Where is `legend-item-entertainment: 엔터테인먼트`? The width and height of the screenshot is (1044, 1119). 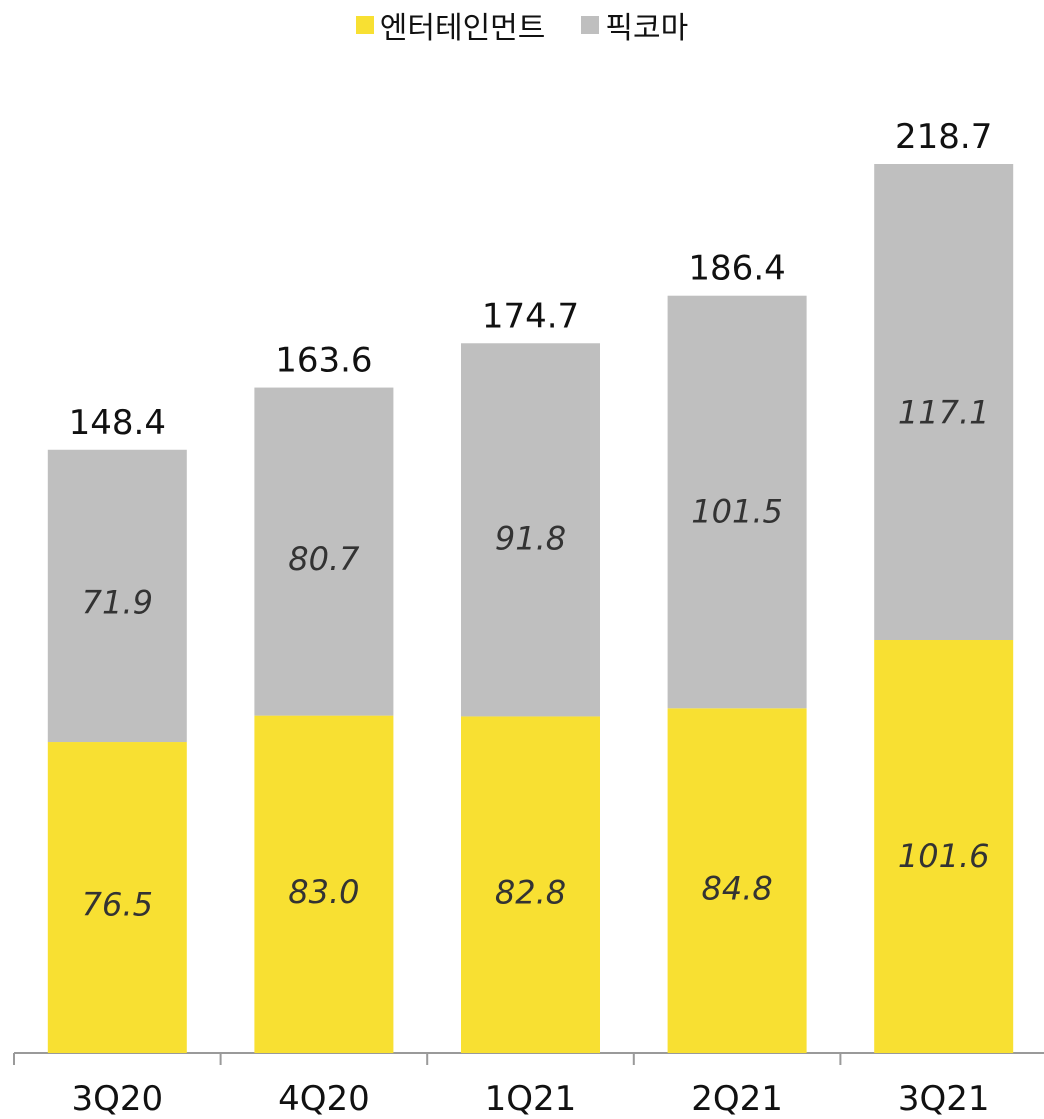
legend-item-entertainment: 엔터테인먼트 is located at coordinates (450, 25).